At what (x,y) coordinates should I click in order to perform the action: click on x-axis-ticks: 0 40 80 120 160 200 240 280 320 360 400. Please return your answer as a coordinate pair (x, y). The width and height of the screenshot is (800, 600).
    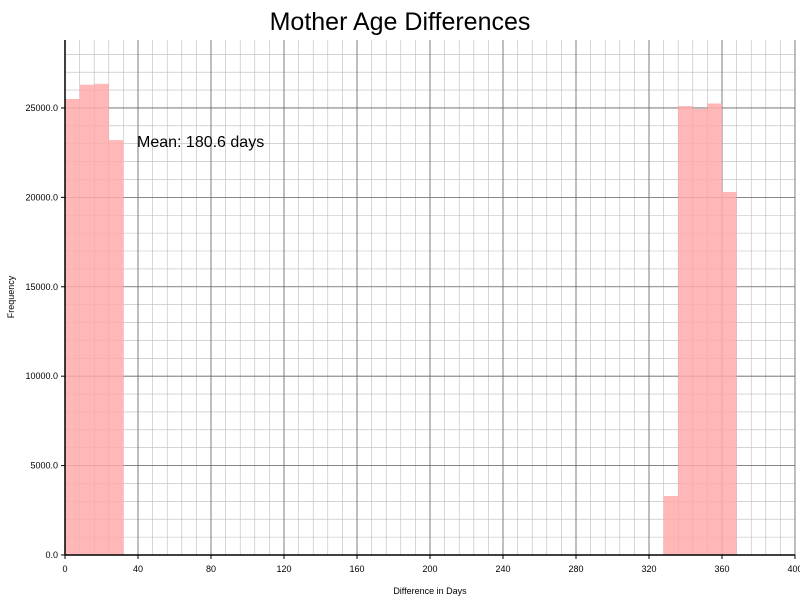
    Looking at the image, I should click on (431, 564).